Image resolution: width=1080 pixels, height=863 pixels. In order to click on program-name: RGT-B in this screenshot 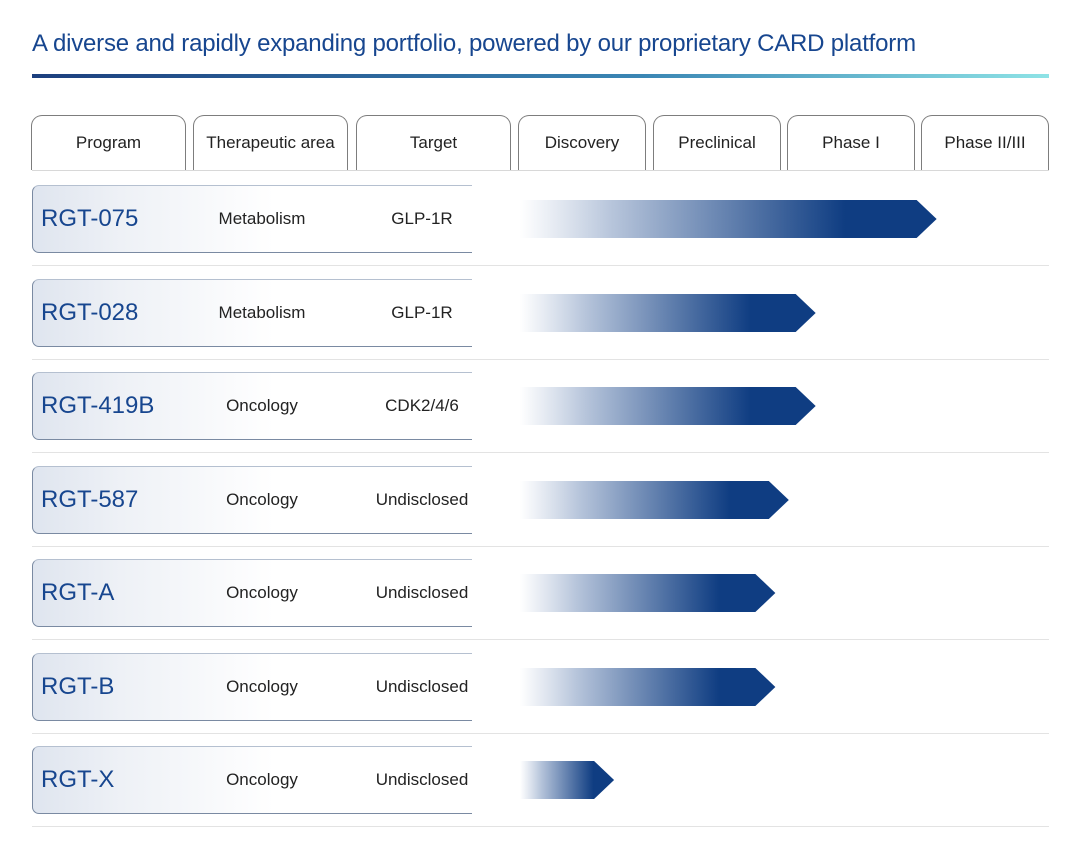, I will do `click(78, 686)`.